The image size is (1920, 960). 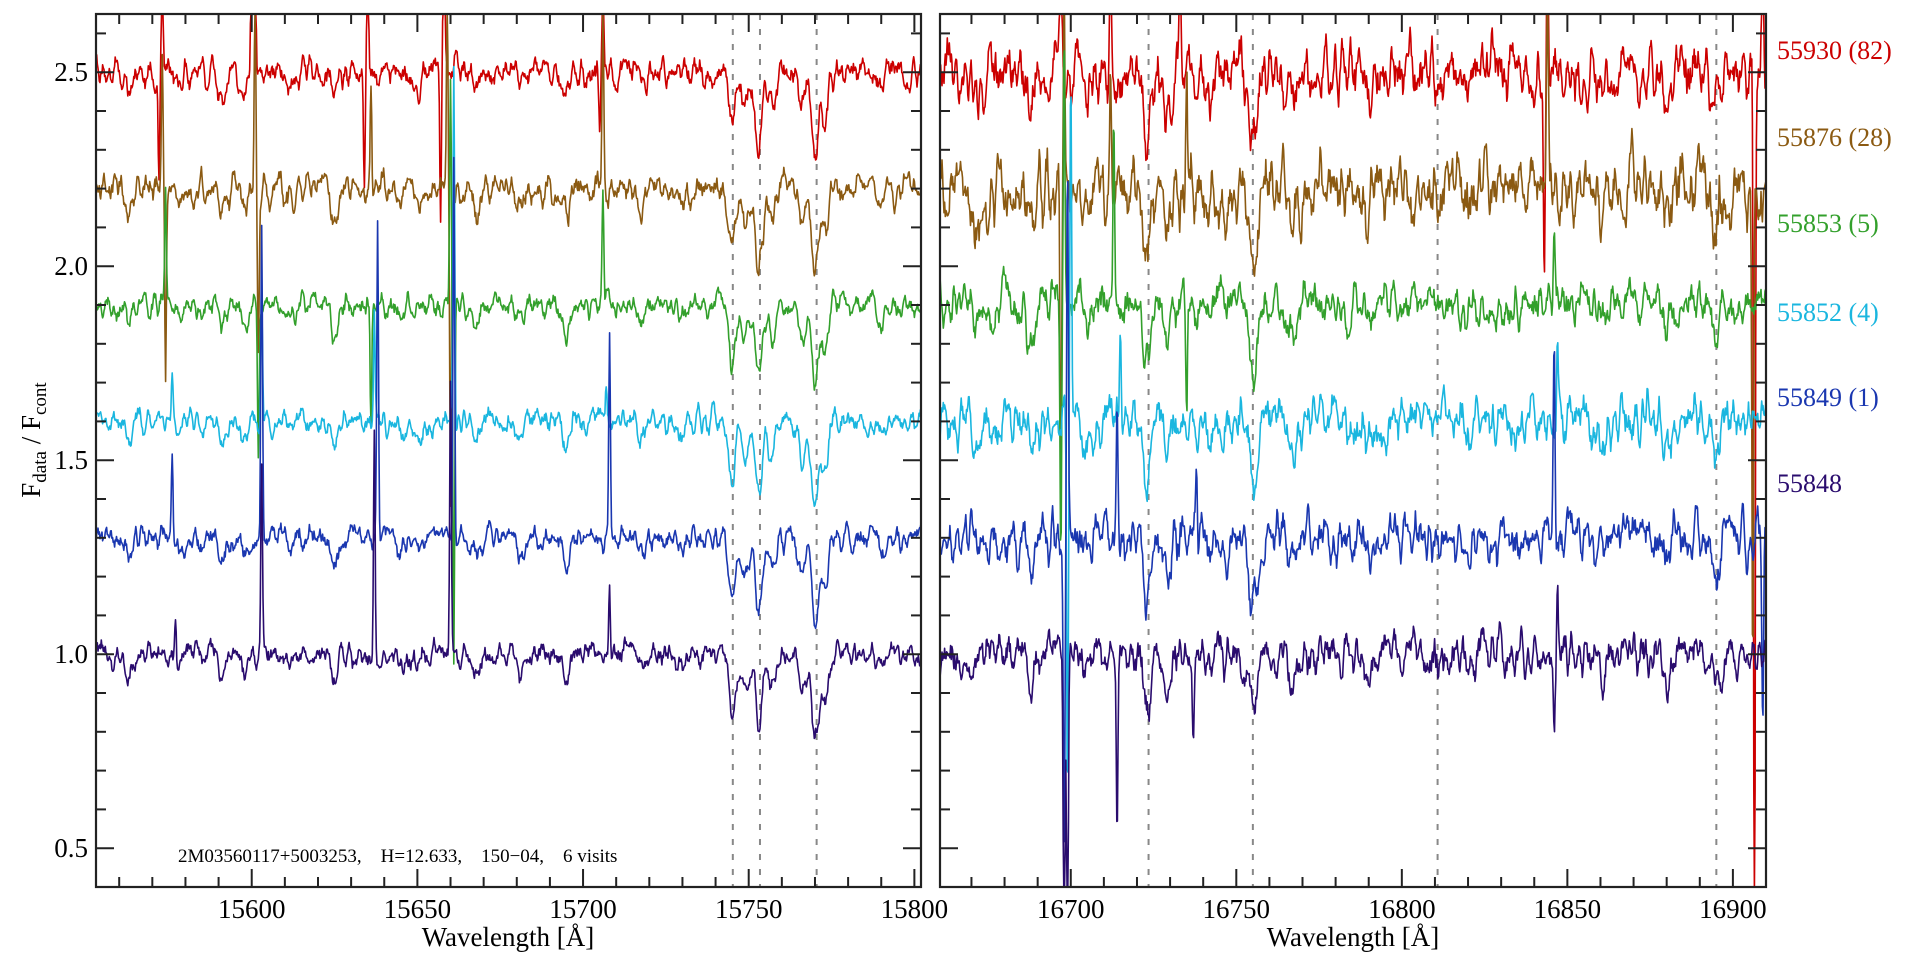 What do you see at coordinates (1809, 483) in the screenshot?
I see `series-label-55848: 55848` at bounding box center [1809, 483].